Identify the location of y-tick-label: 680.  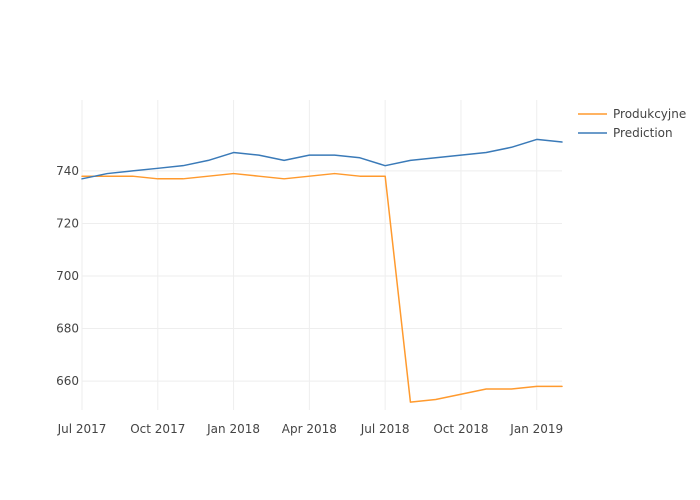
(67, 329).